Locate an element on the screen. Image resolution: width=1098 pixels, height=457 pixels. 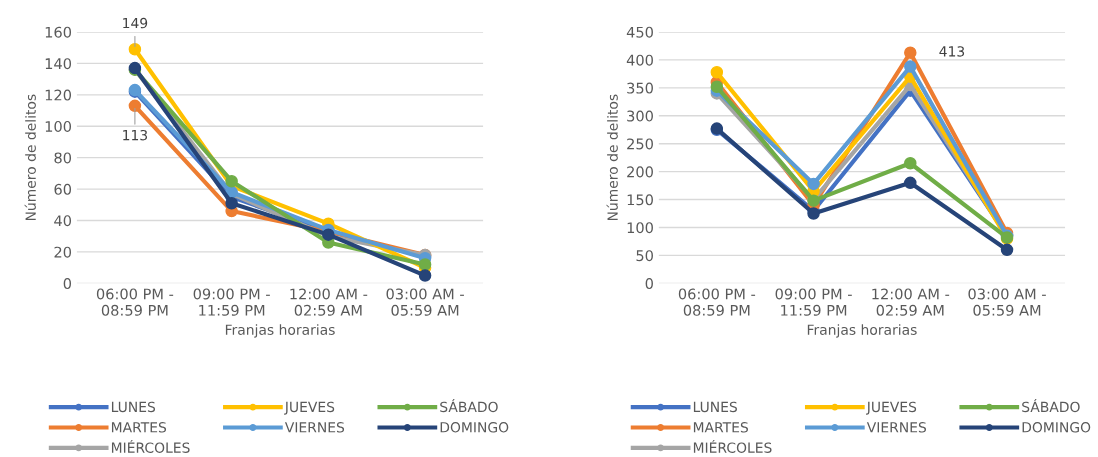
y-tick-label: 300 is located at coordinates (640, 116).